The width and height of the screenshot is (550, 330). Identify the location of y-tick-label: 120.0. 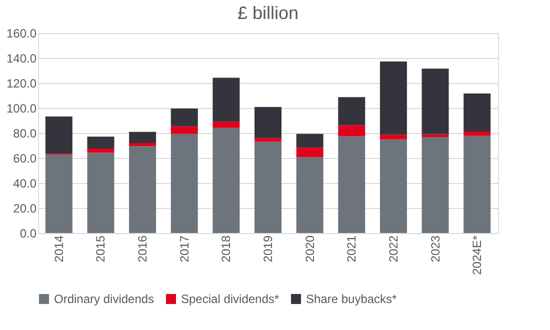
(21, 83).